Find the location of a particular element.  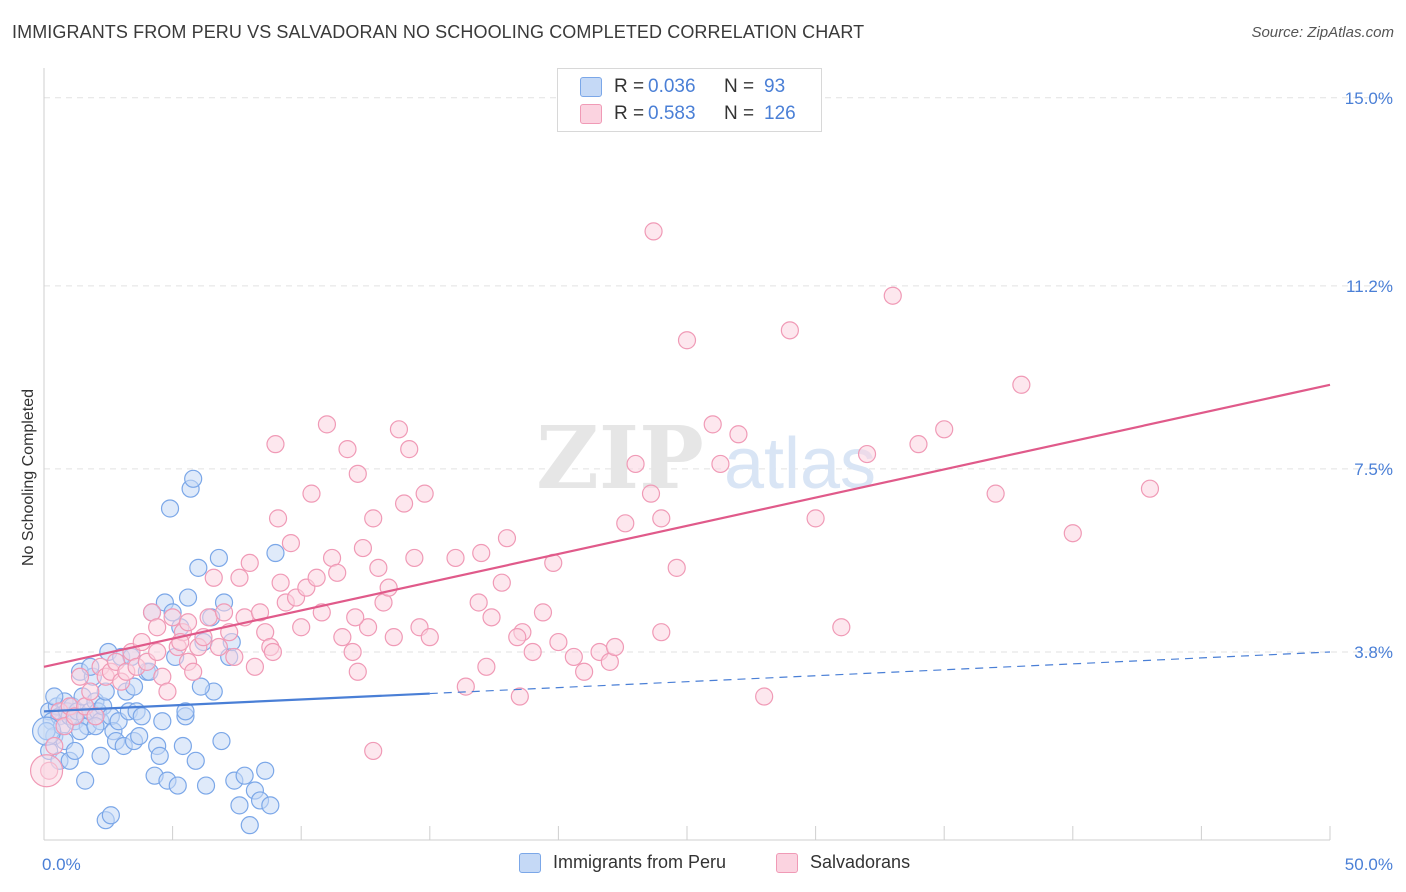

legend-label-salvadoran: Salvadorans is located at coordinates (860, 862).